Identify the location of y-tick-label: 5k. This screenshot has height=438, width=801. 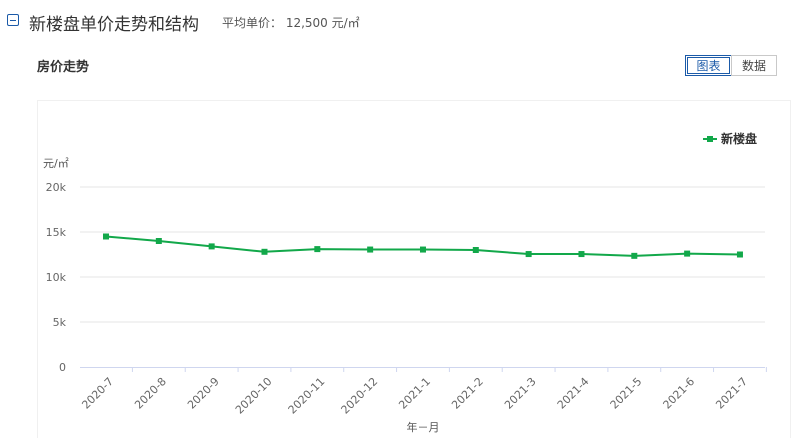
(60, 322).